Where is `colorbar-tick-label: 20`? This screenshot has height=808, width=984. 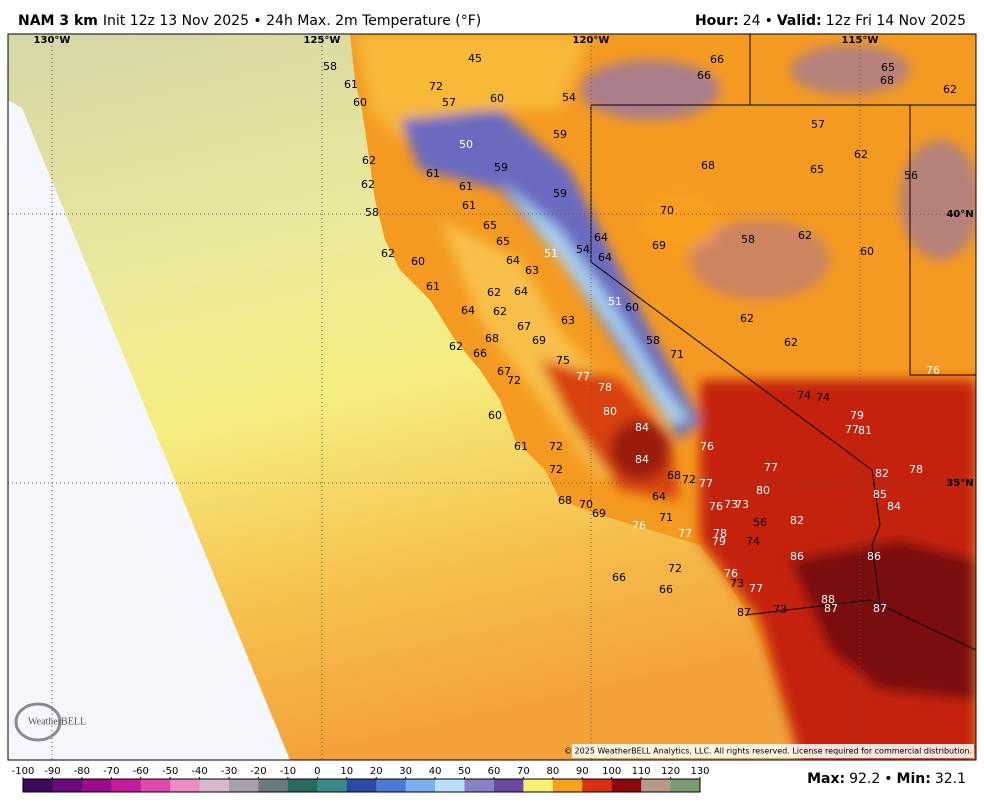 colorbar-tick-label: 20 is located at coordinates (376, 771).